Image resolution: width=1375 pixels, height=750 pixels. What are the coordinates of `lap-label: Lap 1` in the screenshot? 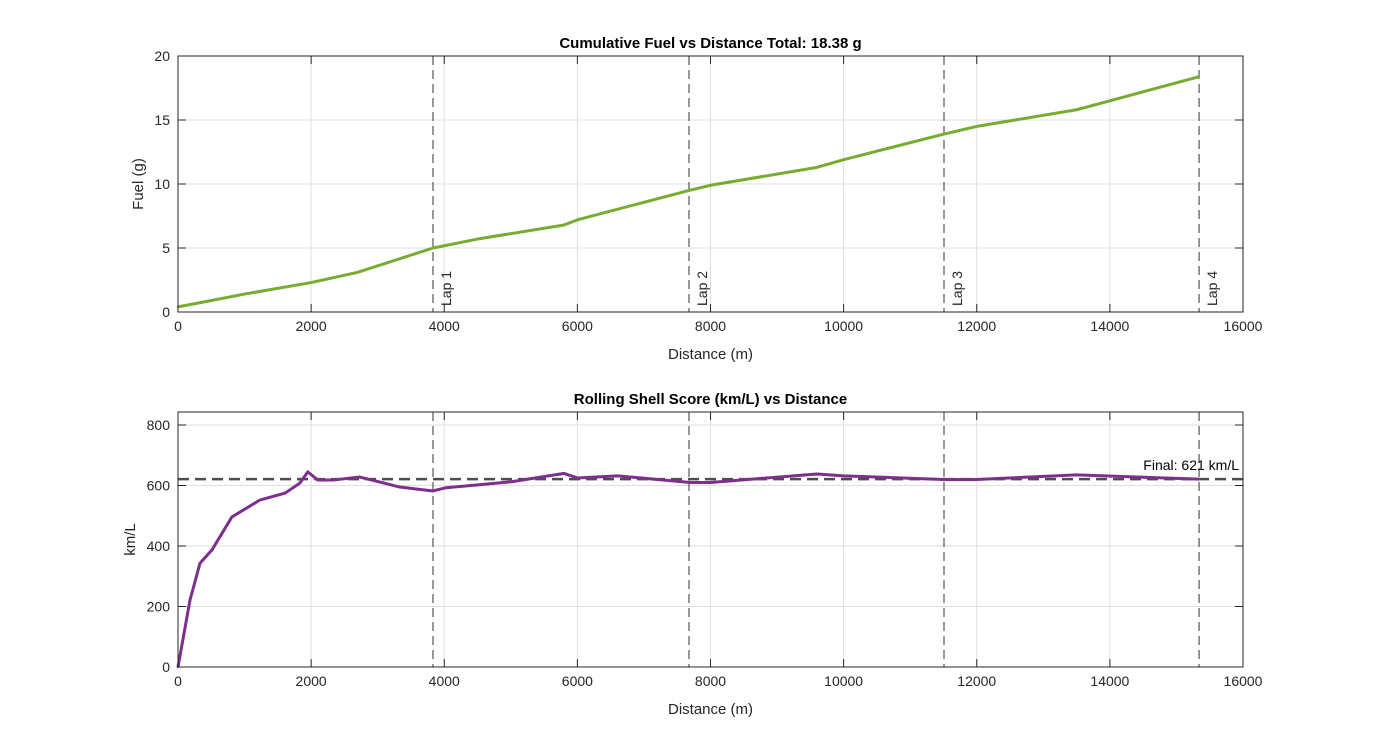 It's located at (446, 288).